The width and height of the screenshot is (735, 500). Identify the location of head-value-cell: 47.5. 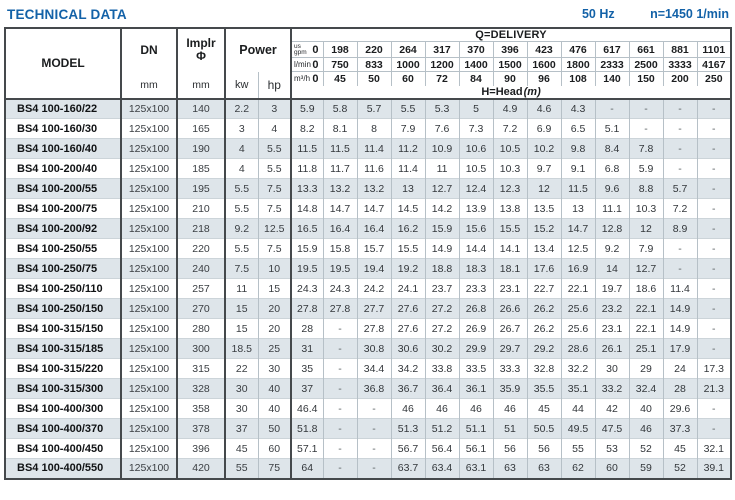
(612, 428).